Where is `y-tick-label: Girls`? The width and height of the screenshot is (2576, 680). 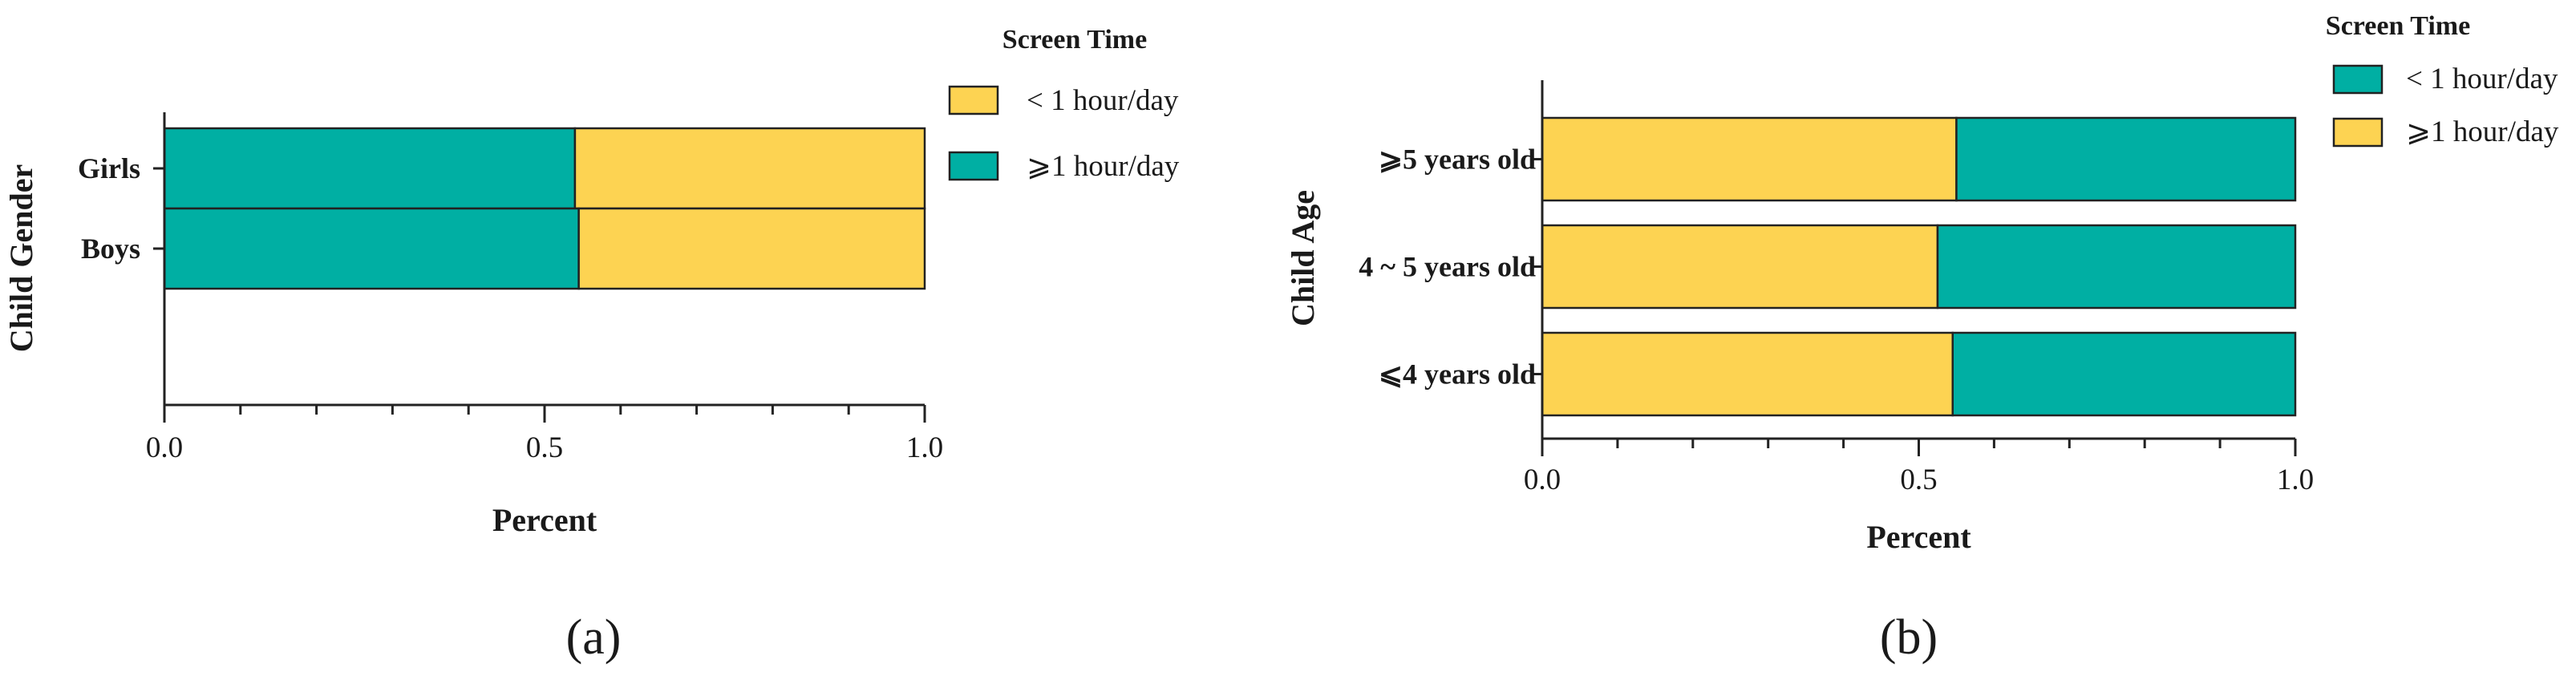 y-tick-label: Girls is located at coordinates (109, 168).